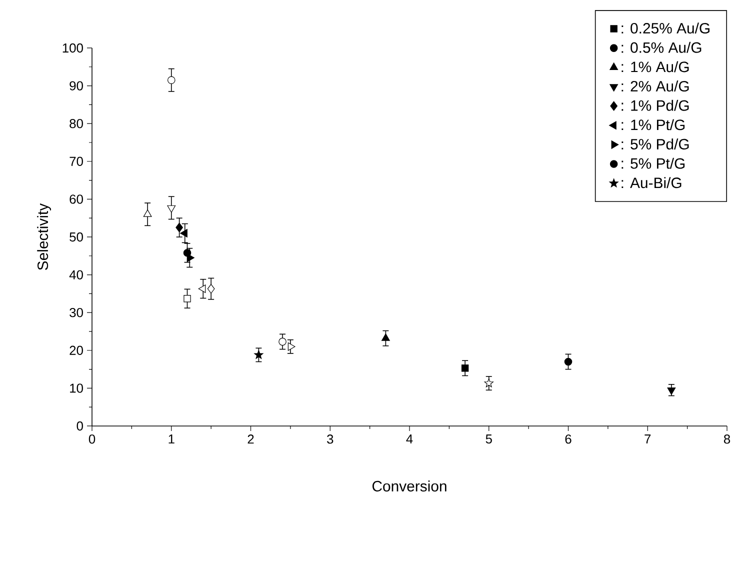 The width and height of the screenshot is (754, 577). Describe the element at coordinates (79, 426) in the screenshot. I see `y-tick-label: 0` at that location.